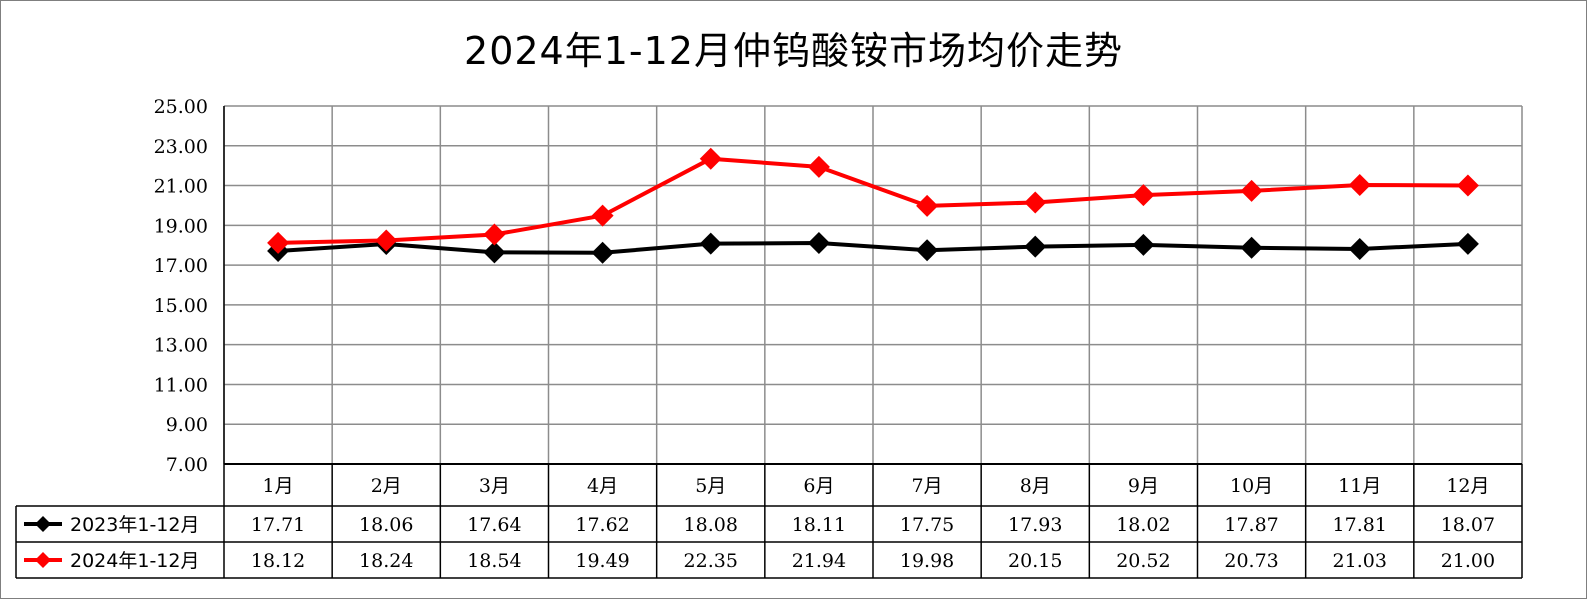  What do you see at coordinates (1468, 561) in the screenshot?
I see `data-label: 21.00` at bounding box center [1468, 561].